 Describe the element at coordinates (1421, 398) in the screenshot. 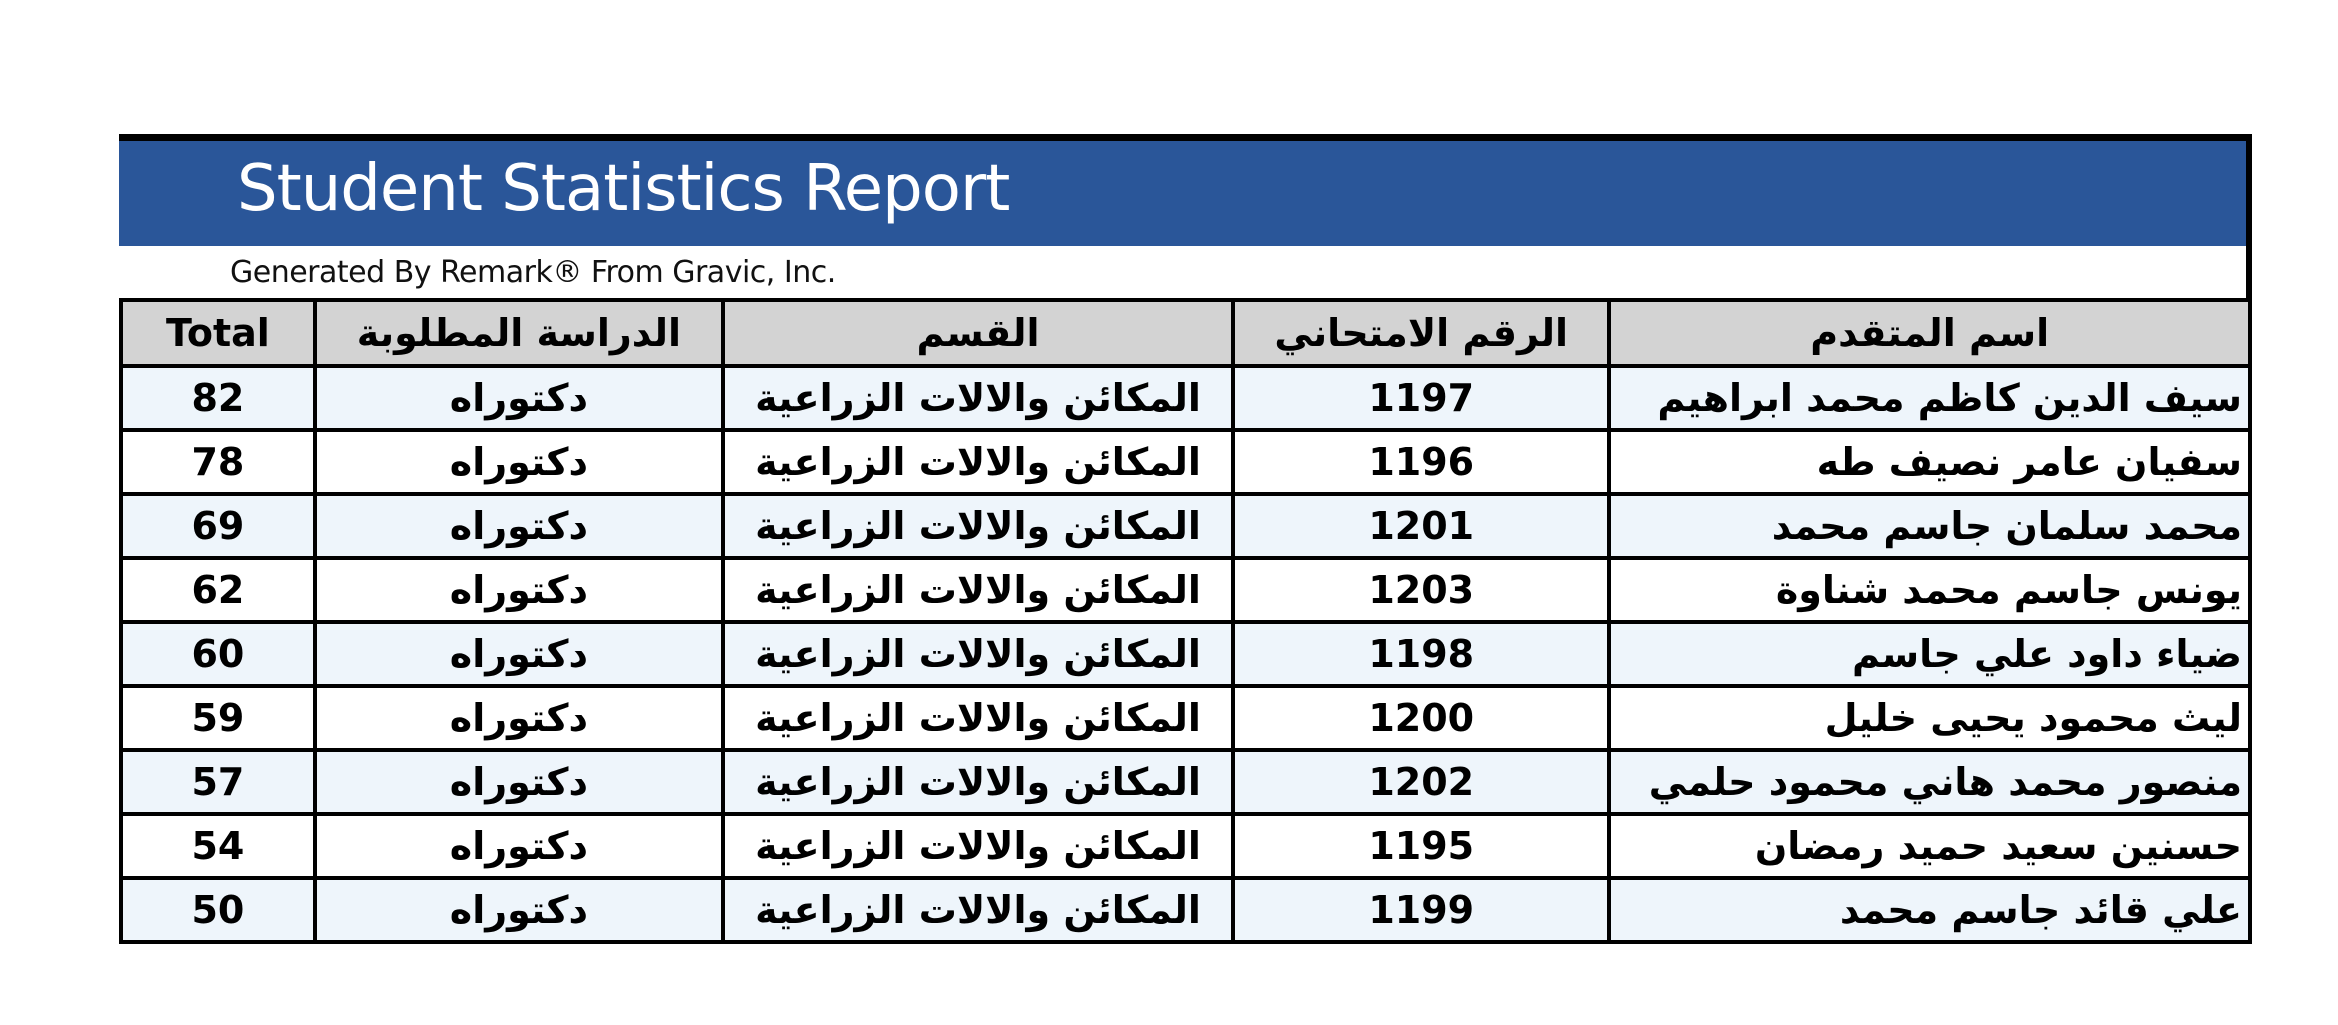

I see `cell-exam-number: 1197` at that location.